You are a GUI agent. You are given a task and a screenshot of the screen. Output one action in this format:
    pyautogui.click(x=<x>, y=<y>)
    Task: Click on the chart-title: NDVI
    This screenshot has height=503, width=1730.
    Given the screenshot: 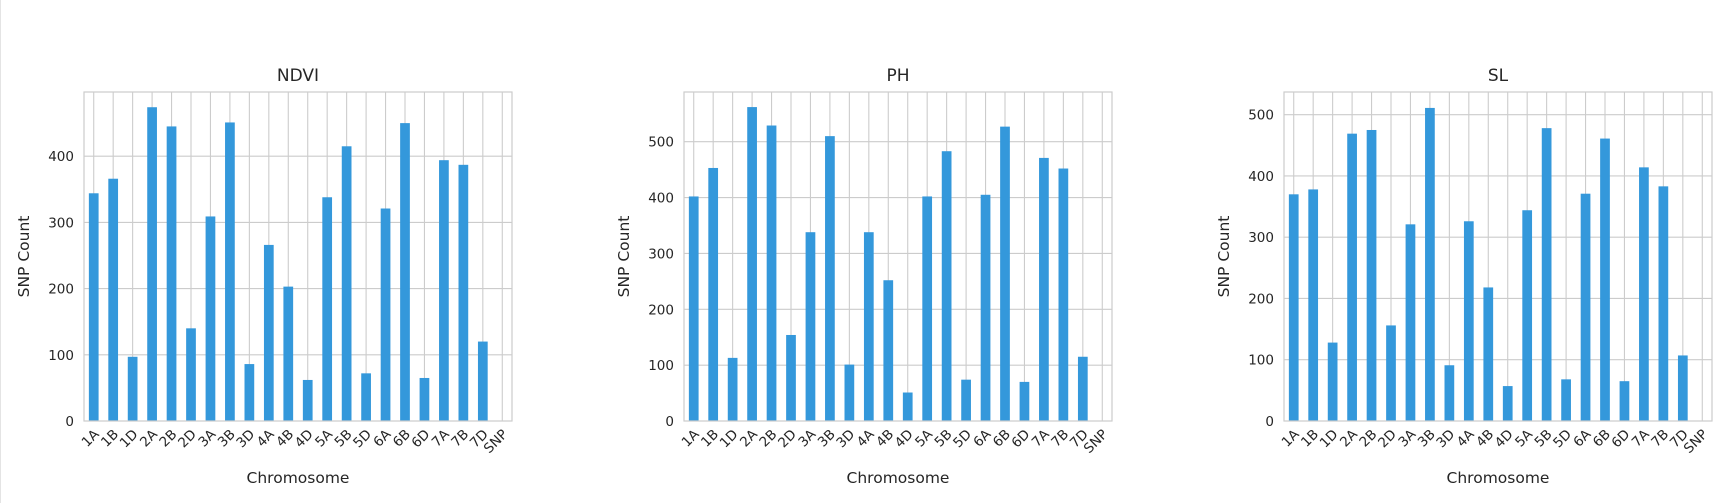 What is the action you would take?
    pyautogui.click(x=298, y=76)
    